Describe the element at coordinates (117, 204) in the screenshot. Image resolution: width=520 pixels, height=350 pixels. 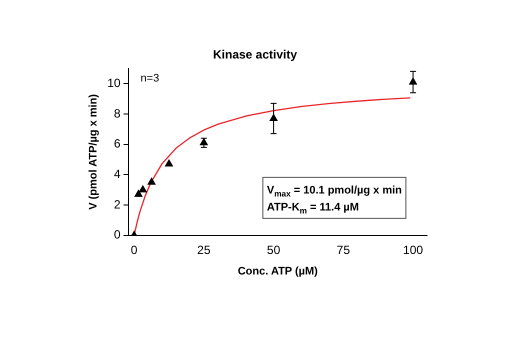
I see `y-tick-label: 2` at that location.